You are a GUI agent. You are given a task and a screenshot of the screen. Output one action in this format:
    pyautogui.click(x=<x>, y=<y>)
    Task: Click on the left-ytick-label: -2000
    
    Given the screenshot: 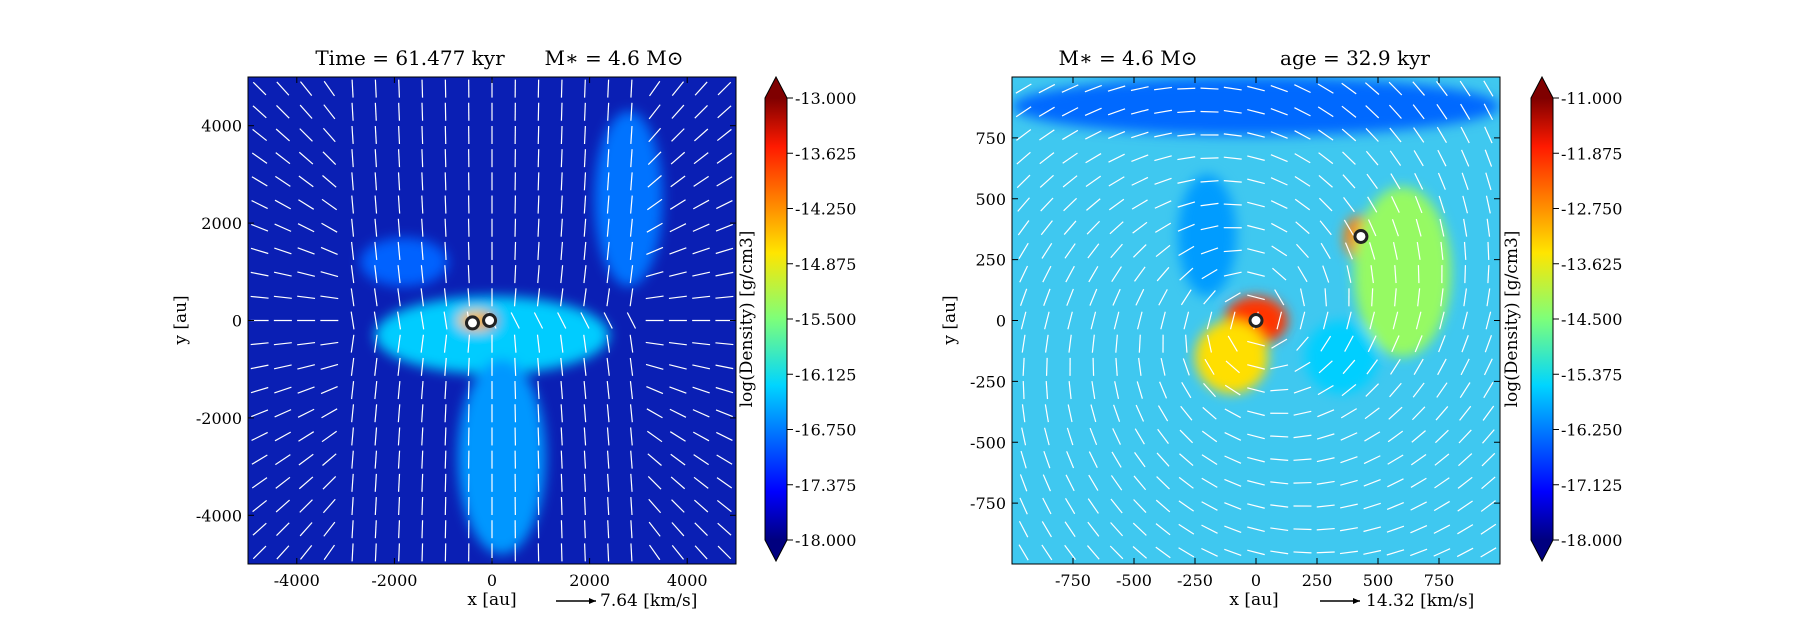 What is the action you would take?
    pyautogui.click(x=219, y=418)
    